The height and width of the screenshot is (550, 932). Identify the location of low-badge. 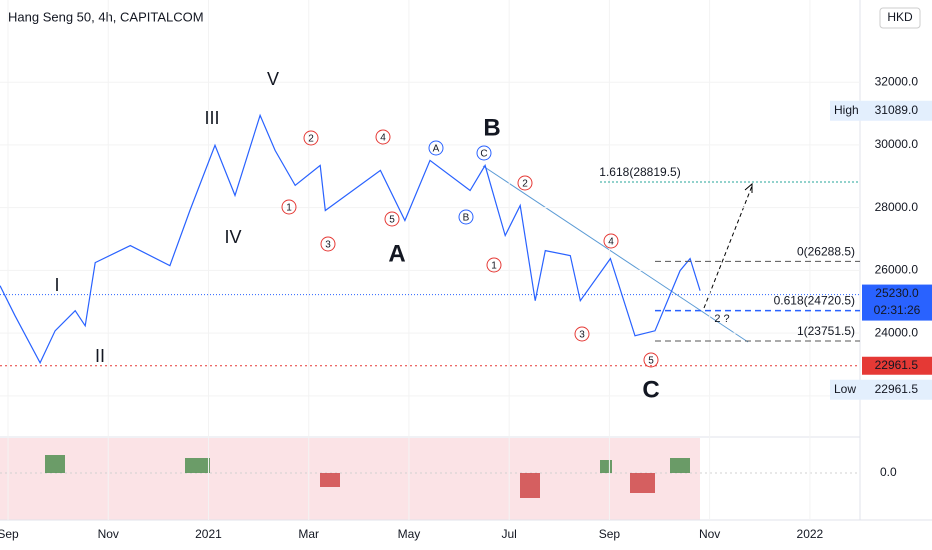
(881, 389).